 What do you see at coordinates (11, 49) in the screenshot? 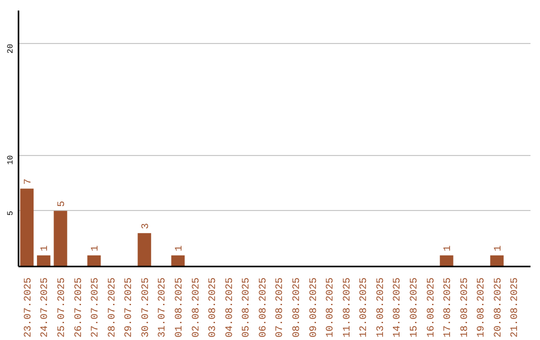
I see `y-tick-label: 20` at bounding box center [11, 49].